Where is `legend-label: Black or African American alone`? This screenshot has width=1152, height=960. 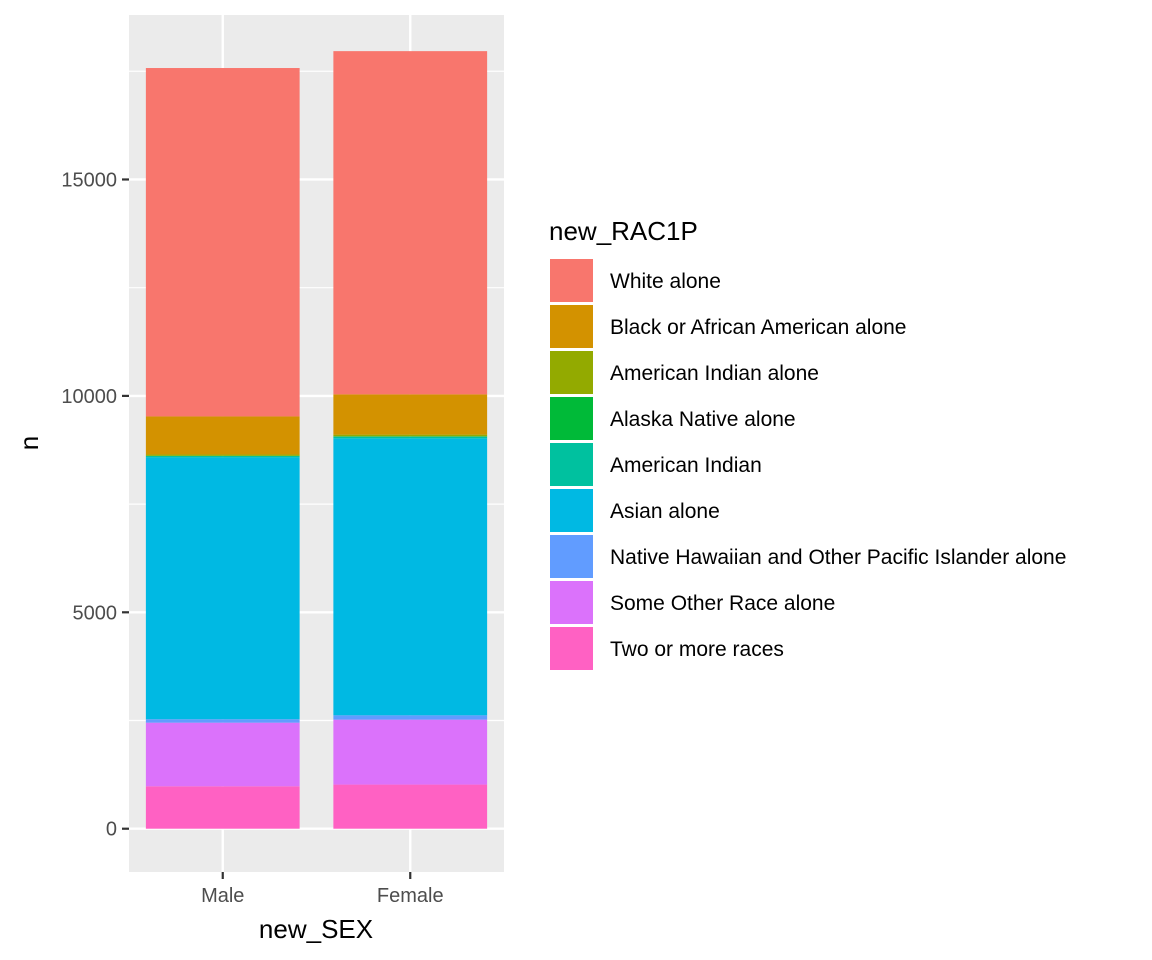 legend-label: Black or African American alone is located at coordinates (758, 327).